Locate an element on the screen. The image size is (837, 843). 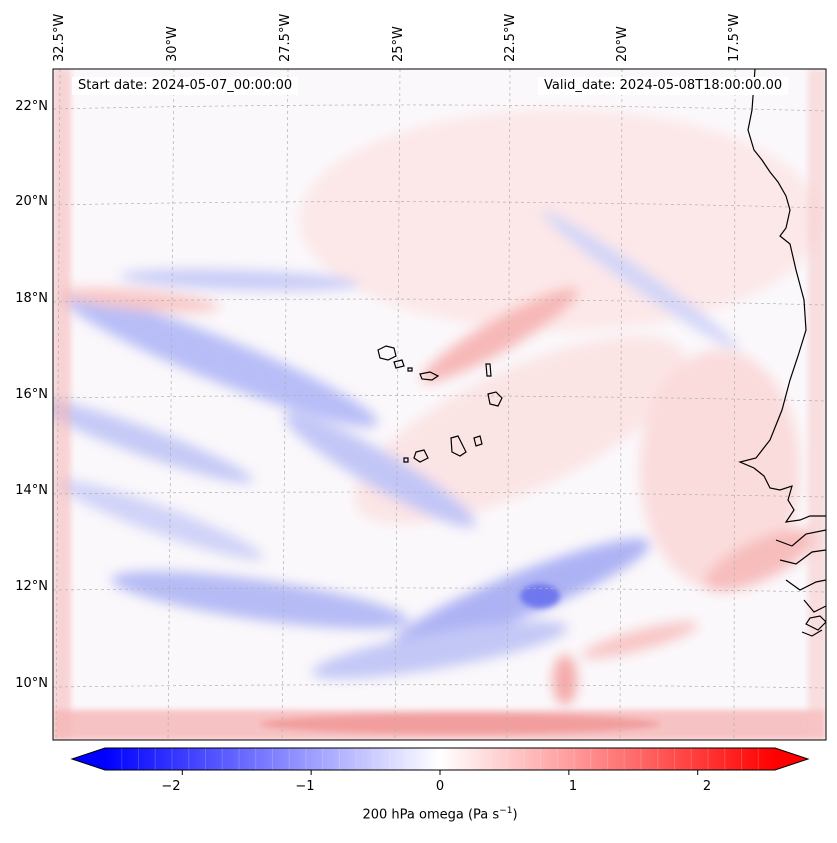
lon-label-27-5w: 27.5°W is located at coordinates (285, 37).